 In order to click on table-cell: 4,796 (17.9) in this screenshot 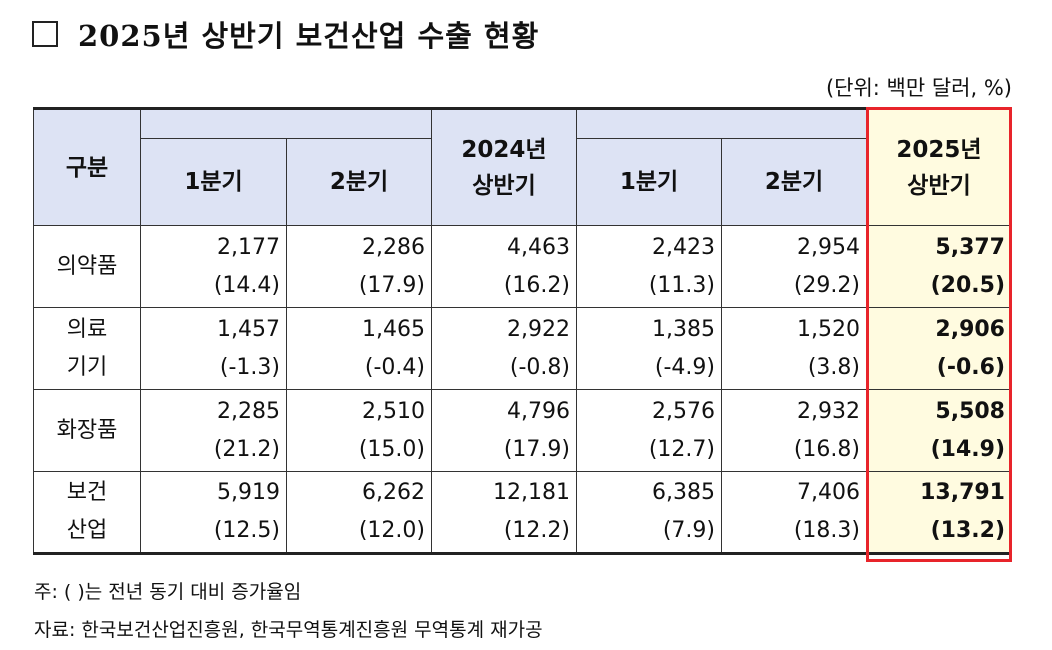, I will do `click(504, 430)`.